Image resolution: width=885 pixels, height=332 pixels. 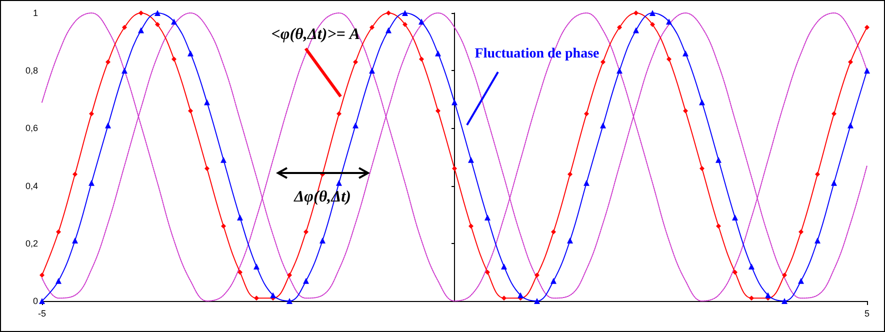 What do you see at coordinates (35, 301) in the screenshot?
I see `y-tick-label: 0` at bounding box center [35, 301].